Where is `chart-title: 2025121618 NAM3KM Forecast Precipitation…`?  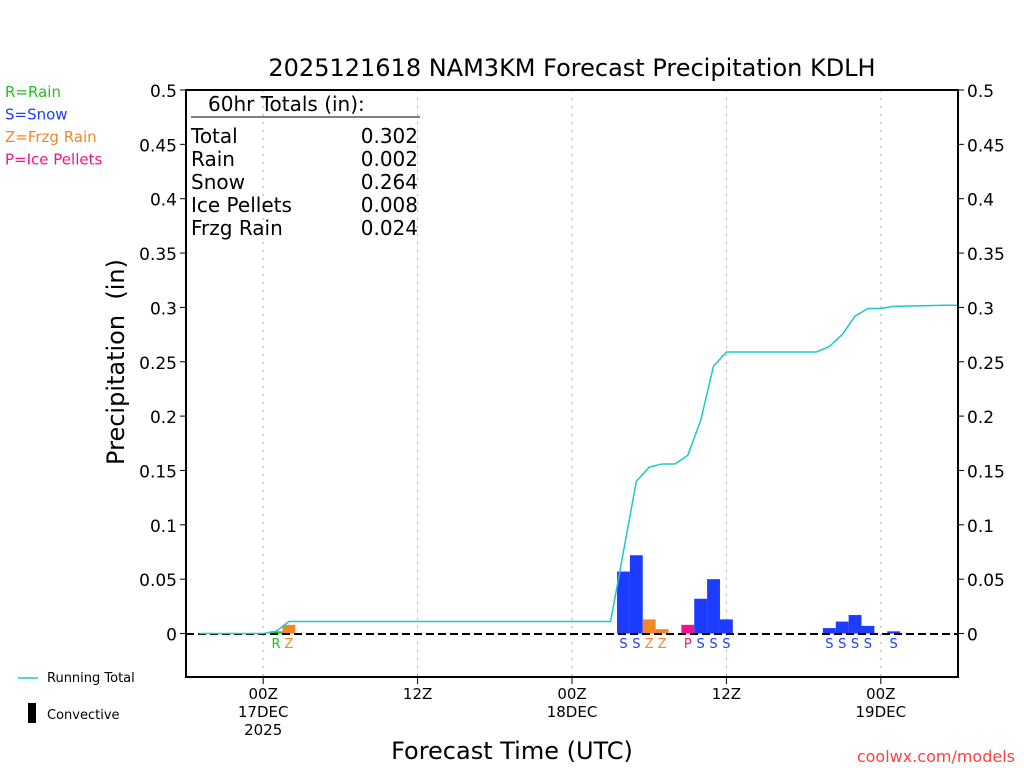
chart-title: 2025121618 NAM3KM Forecast Precipitation… is located at coordinates (571, 68).